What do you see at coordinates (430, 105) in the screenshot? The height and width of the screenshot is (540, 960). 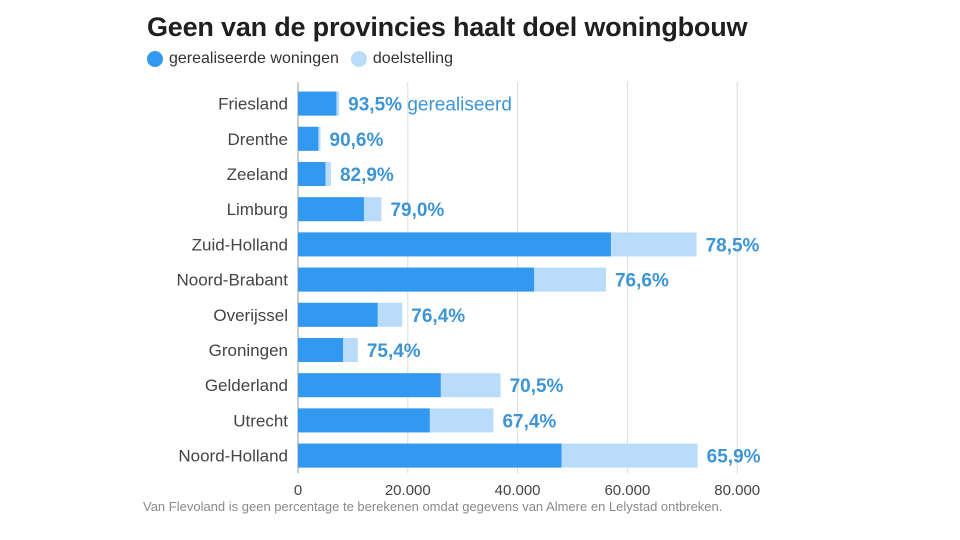 I see `percent-label: 93,5% gerealiseerd` at bounding box center [430, 105].